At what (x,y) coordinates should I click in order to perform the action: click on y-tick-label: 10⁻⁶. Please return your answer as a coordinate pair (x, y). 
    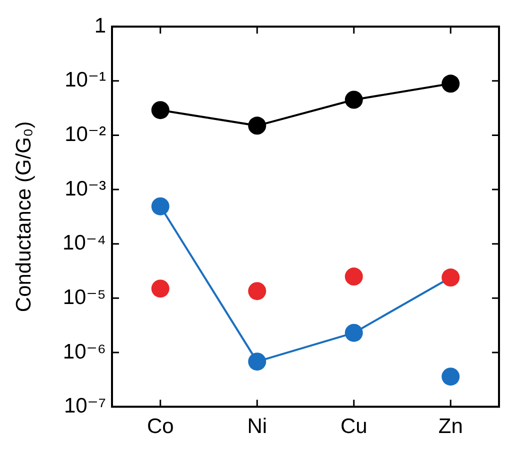
    Looking at the image, I should click on (84, 352).